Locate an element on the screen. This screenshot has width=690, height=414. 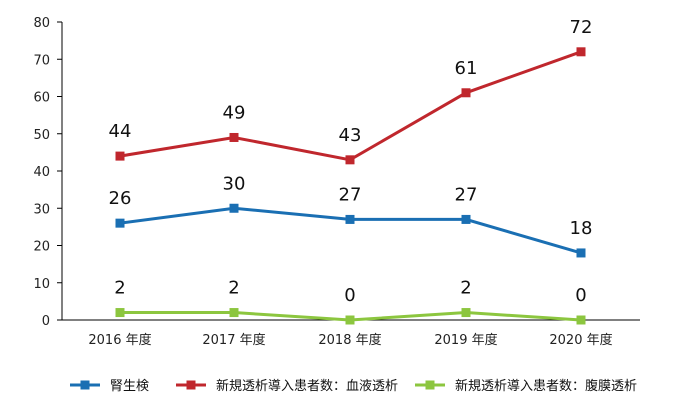
y-tick-label: 20 is located at coordinates (41, 247).